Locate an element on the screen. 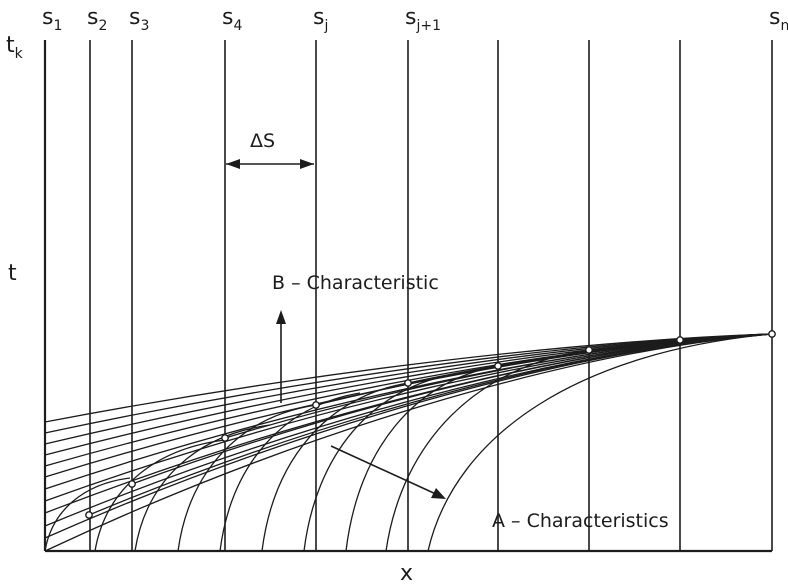 The height and width of the screenshot is (586, 788). station-label: s2 is located at coordinates (97, 19).